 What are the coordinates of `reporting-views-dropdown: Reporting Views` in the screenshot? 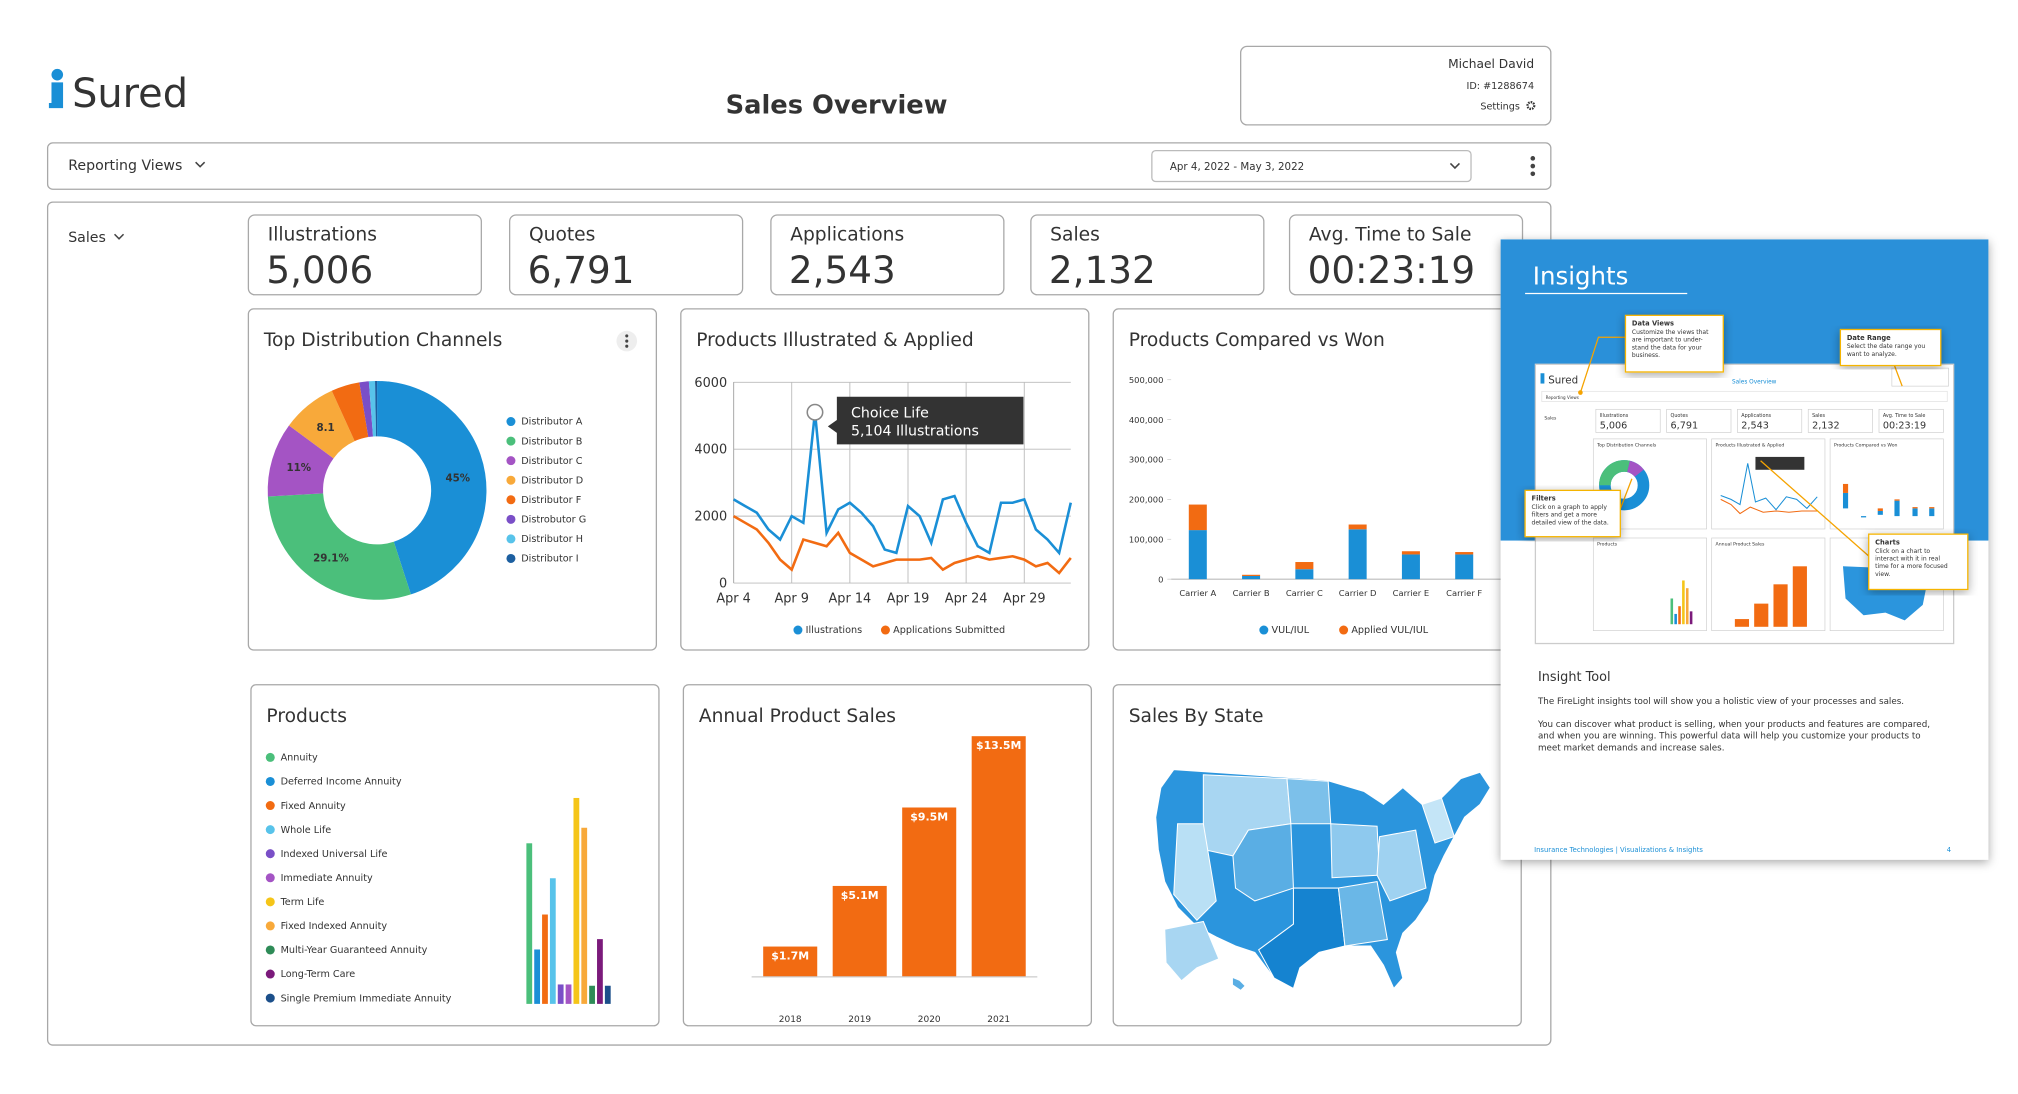 It's located at (125, 166).